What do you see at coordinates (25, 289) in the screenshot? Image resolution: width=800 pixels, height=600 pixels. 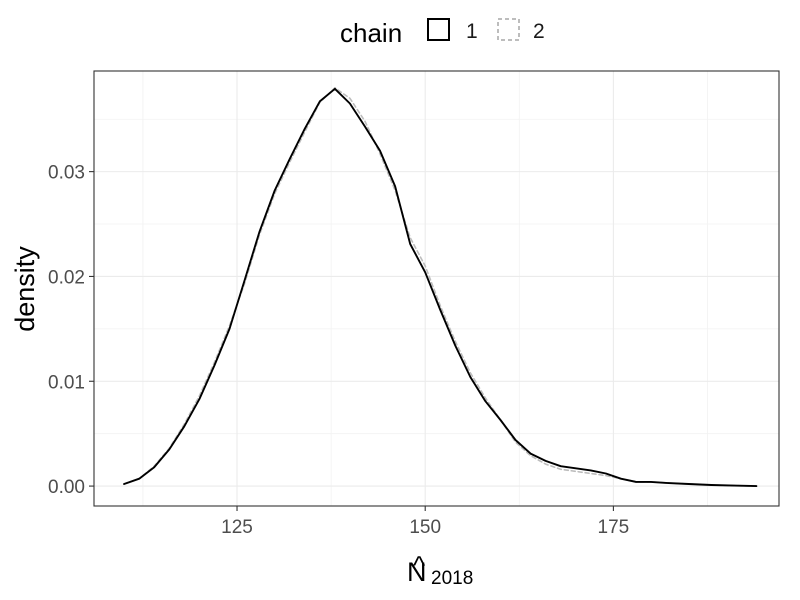 I see `y-axis-title: density` at bounding box center [25, 289].